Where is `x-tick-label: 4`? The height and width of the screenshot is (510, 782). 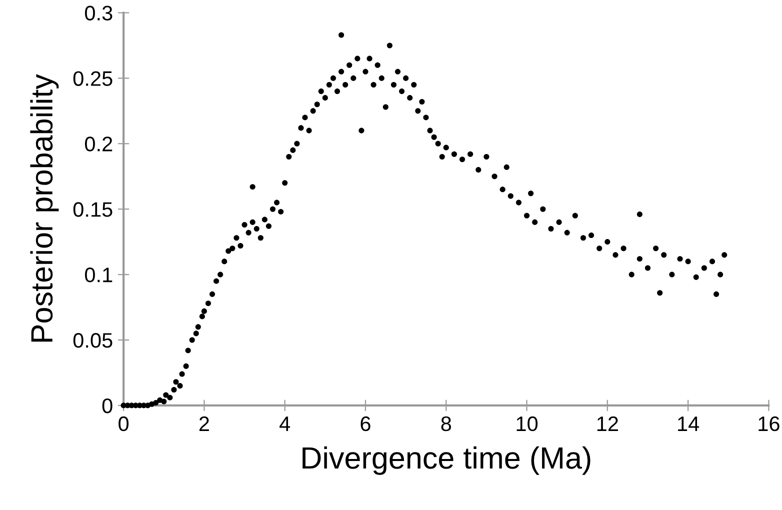 x-tick-label: 4 is located at coordinates (285, 423).